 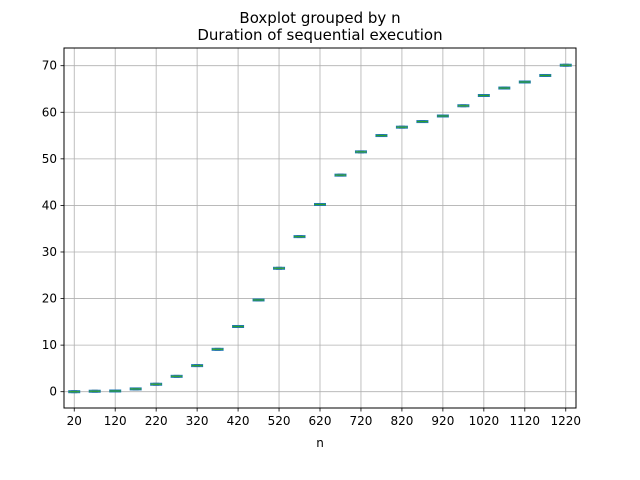 I want to click on x-tick-label: 120, so click(x=115, y=421).